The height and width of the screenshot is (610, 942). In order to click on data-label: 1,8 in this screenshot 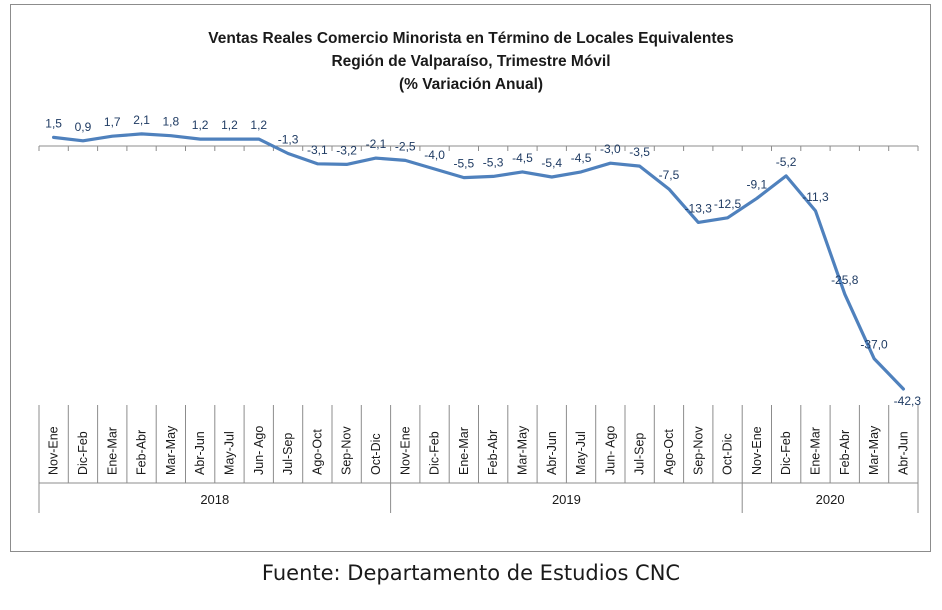, I will do `click(171, 122)`.